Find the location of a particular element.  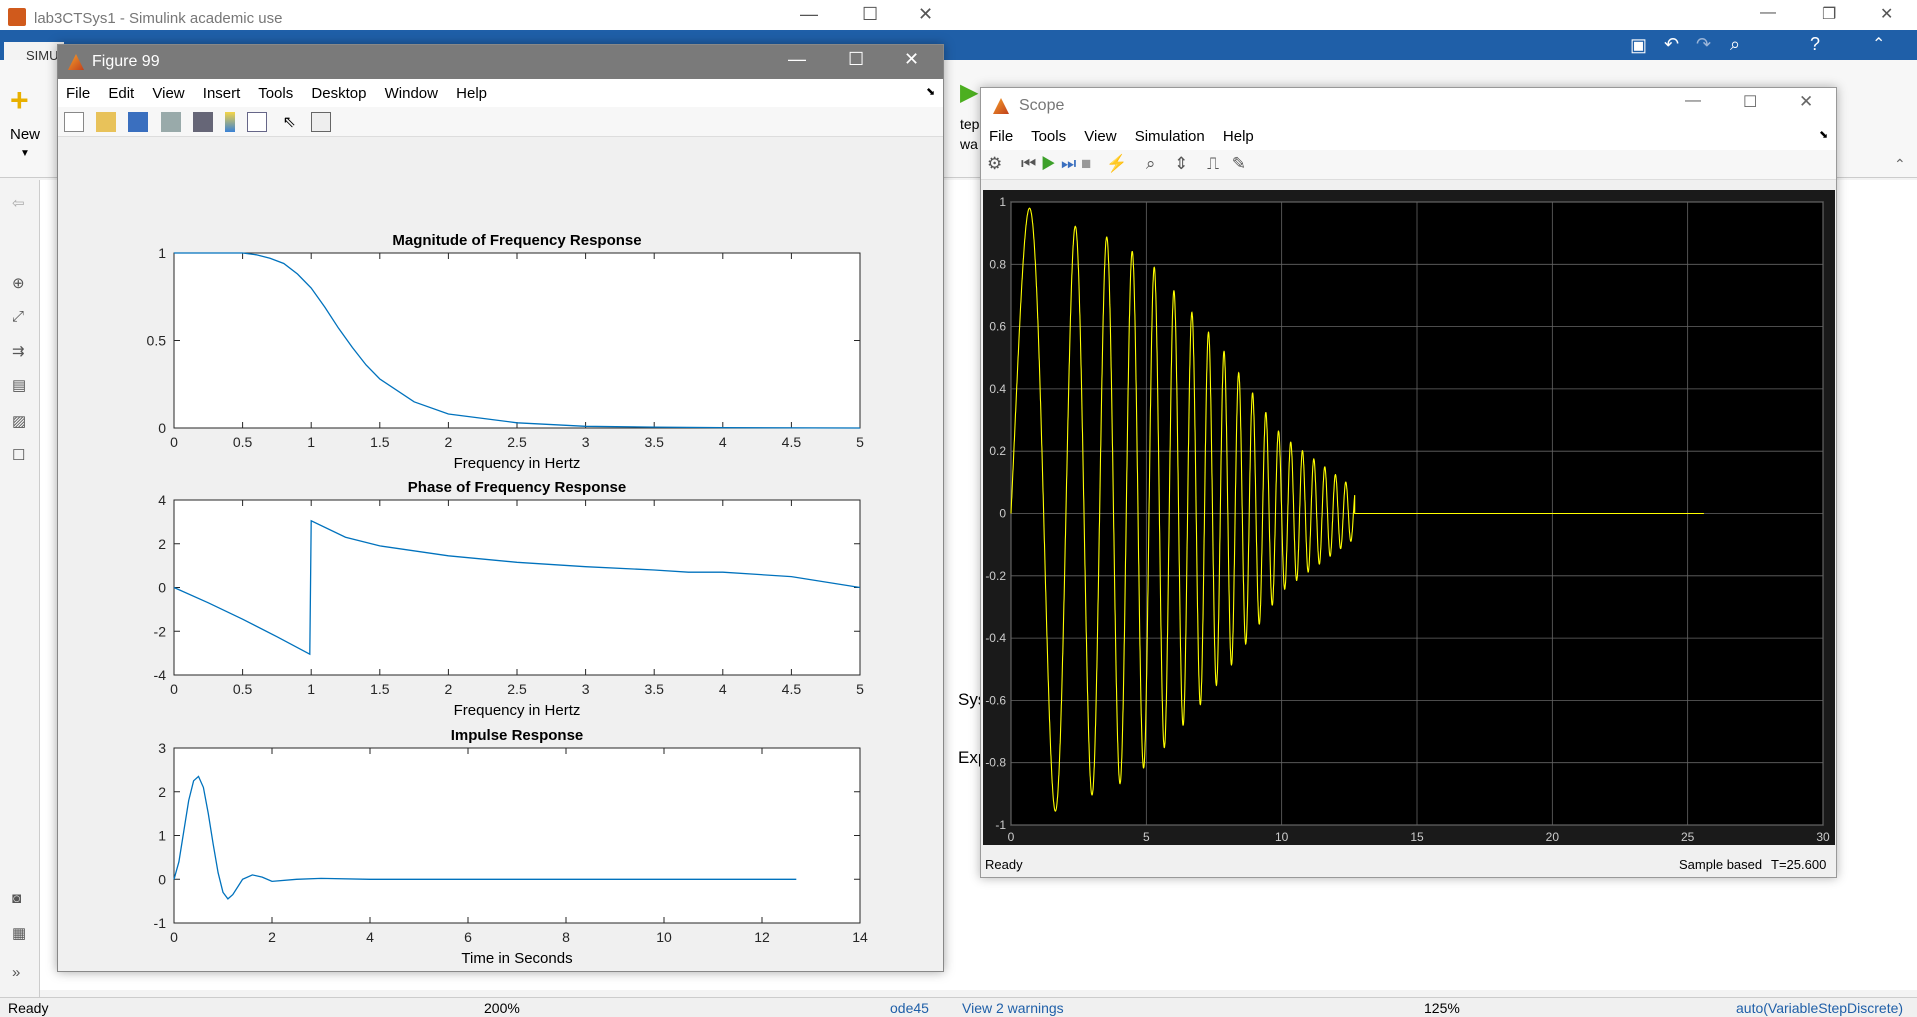

fit-view-icon: ⤢ is located at coordinates (18, 316).